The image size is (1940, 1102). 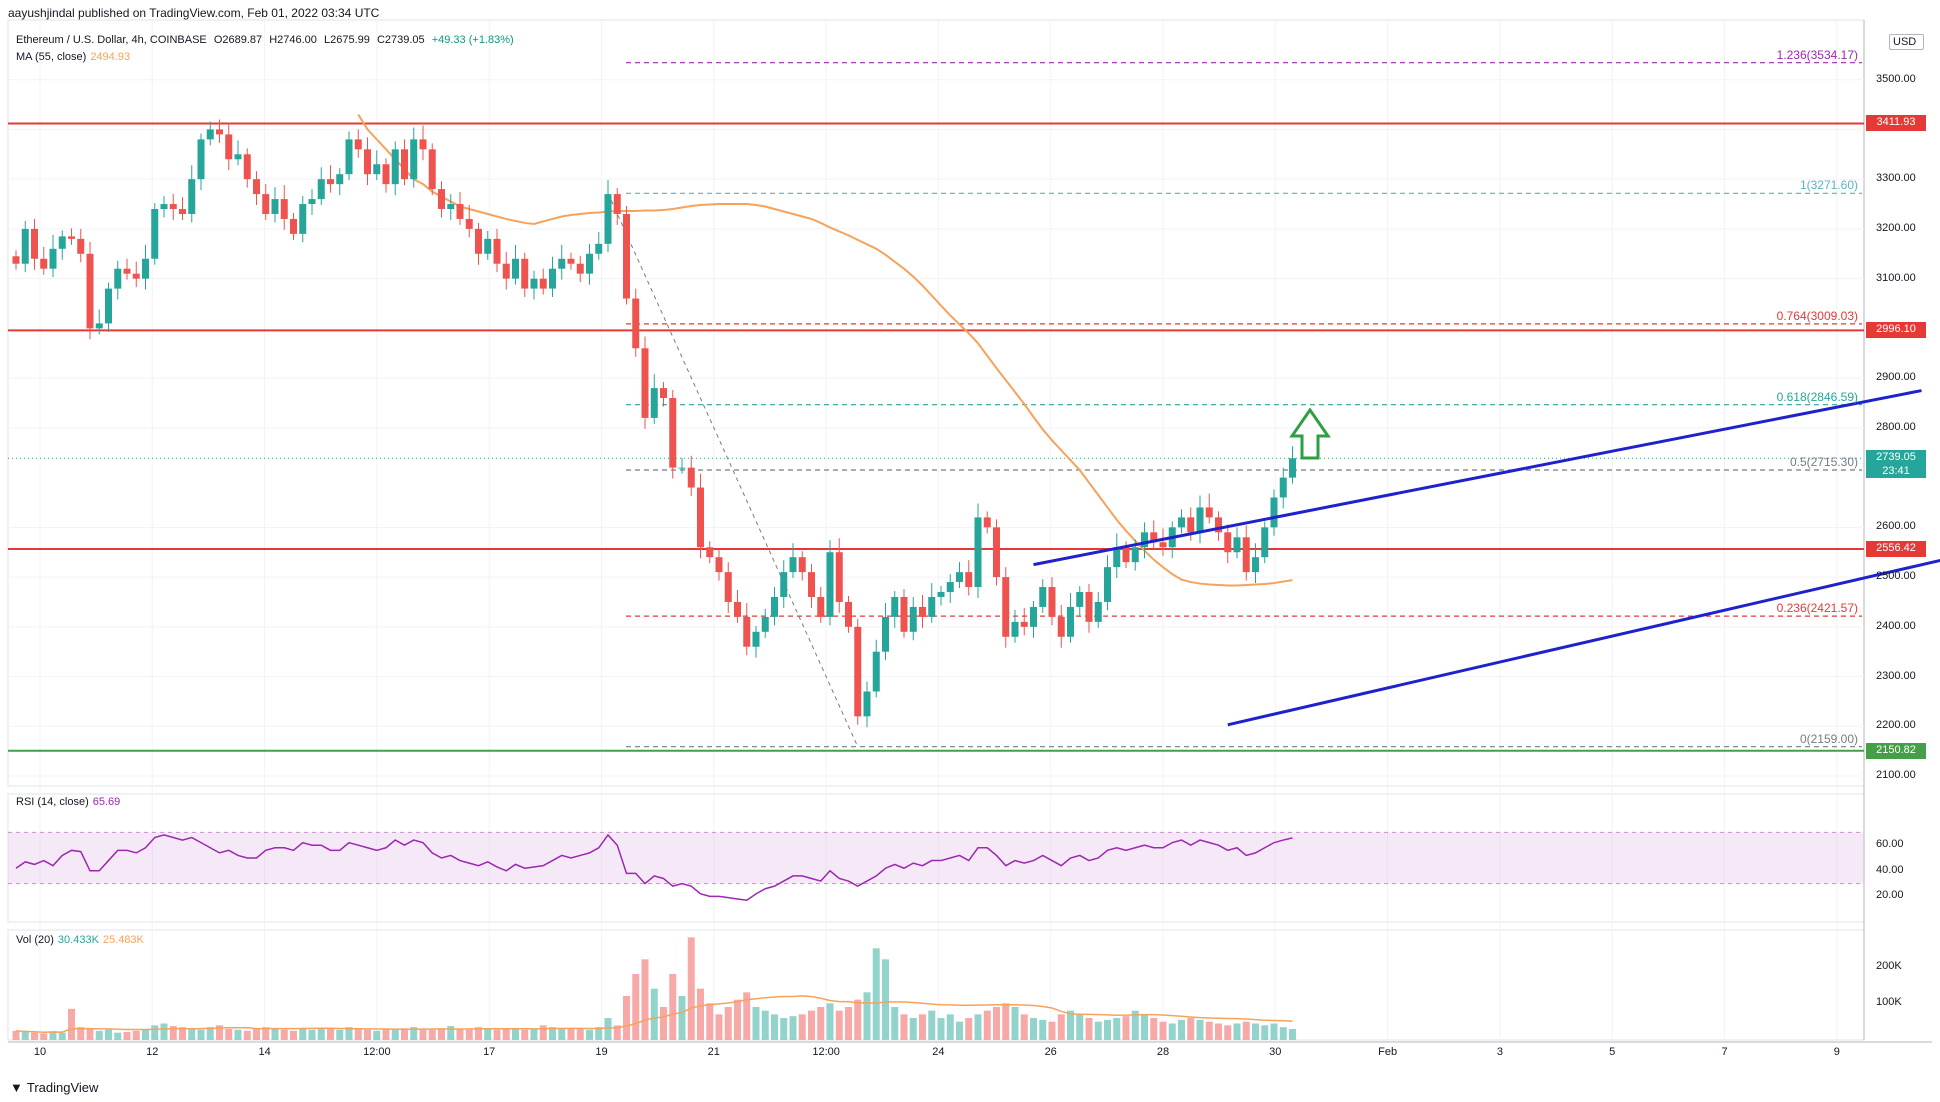 I want to click on fib-level-label: 0.764(3009.03), so click(x=1817, y=315).